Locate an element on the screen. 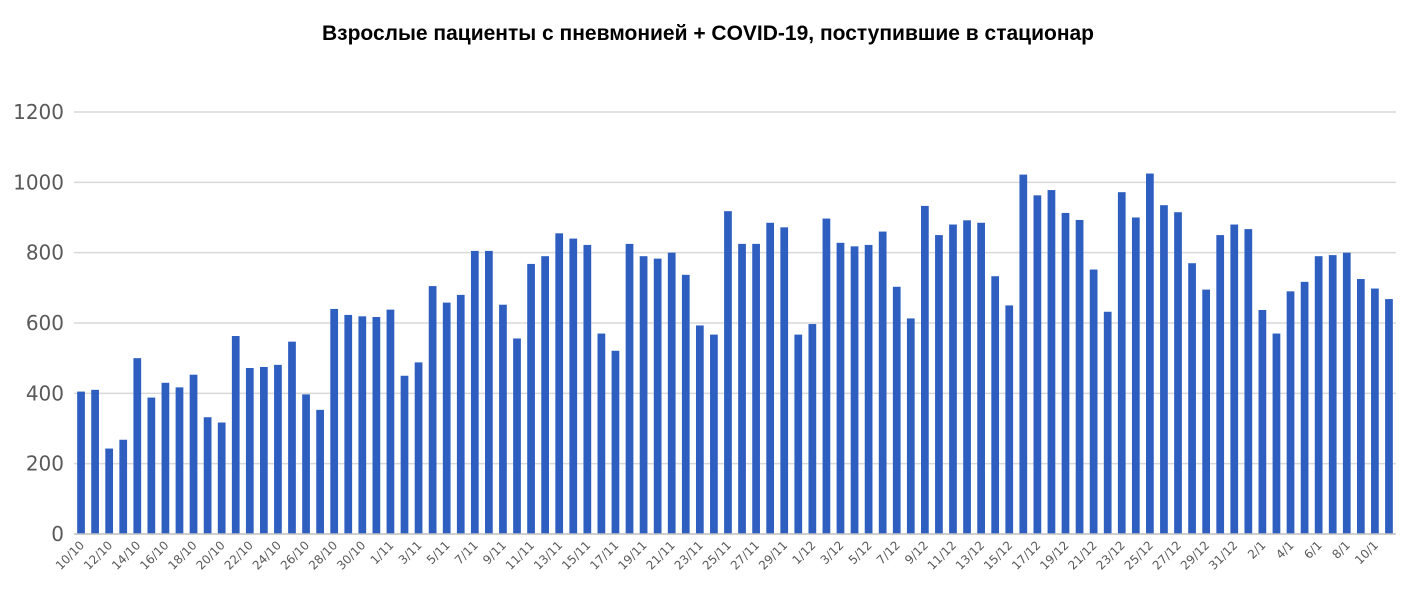 The height and width of the screenshot is (612, 1416). x-tick-label: 13/12 is located at coordinates (970, 555).